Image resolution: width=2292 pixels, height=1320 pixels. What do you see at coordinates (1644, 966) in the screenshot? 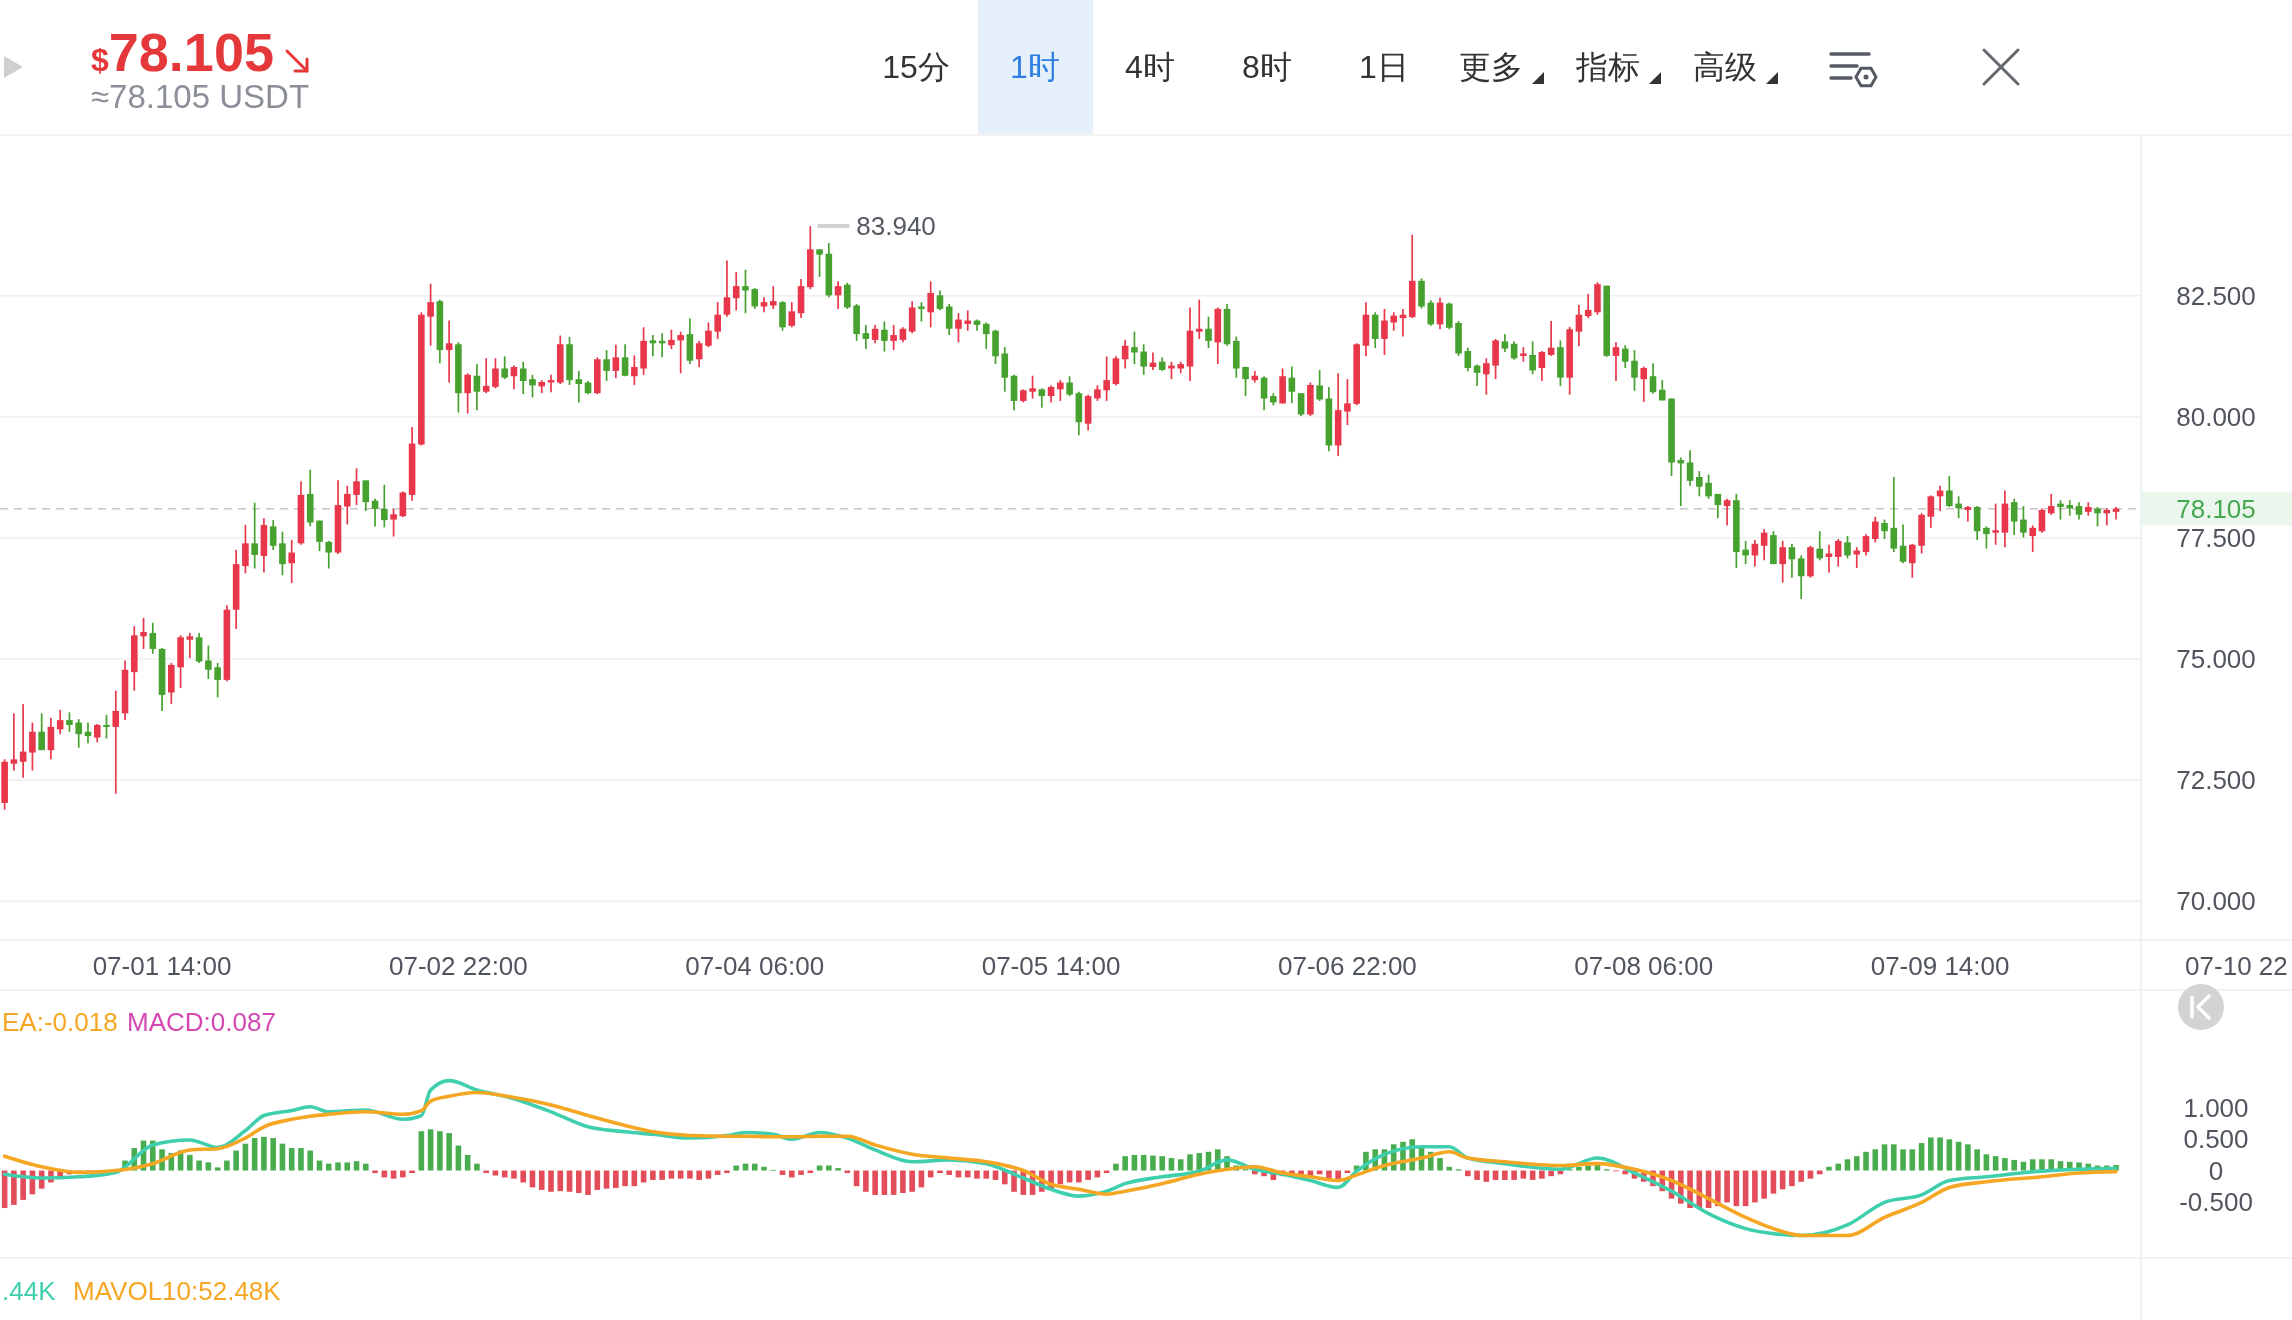
I see `x-tick-label: 07-08 06:00` at bounding box center [1644, 966].